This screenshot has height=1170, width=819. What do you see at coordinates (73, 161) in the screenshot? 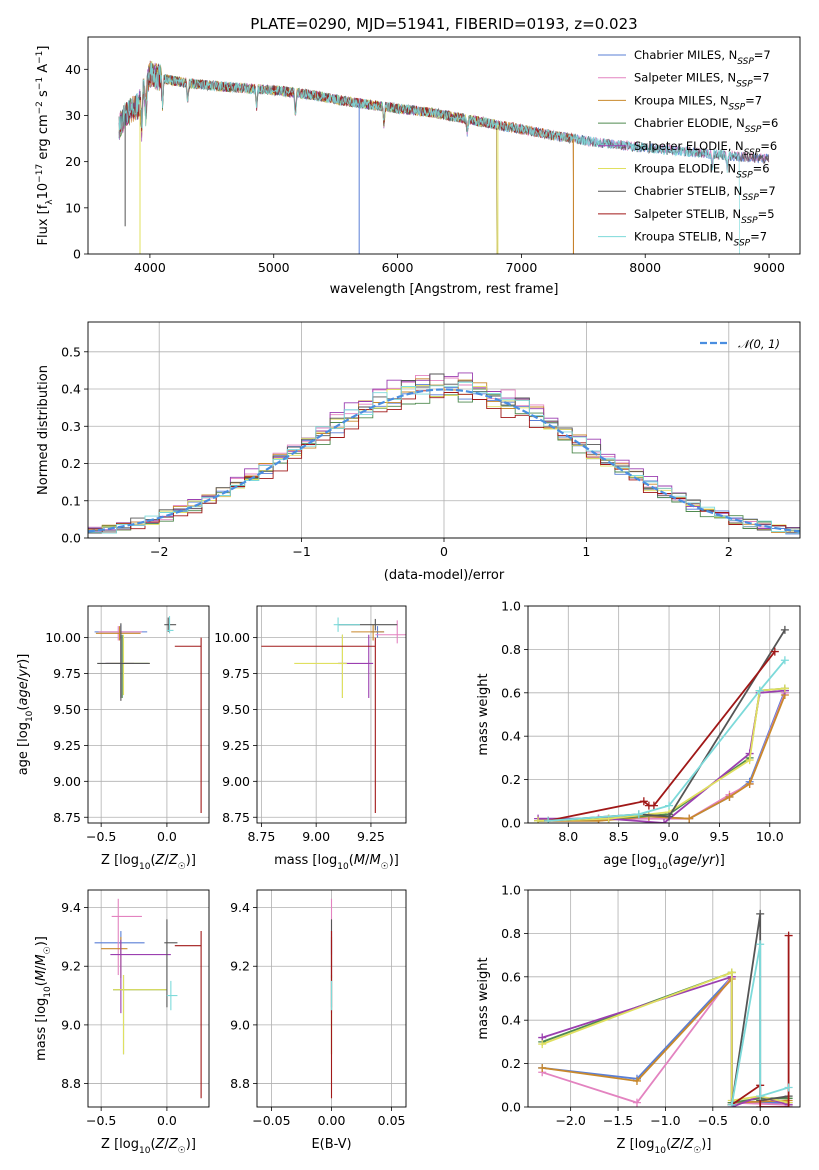
I see `y-tick-label: 20` at bounding box center [73, 161].